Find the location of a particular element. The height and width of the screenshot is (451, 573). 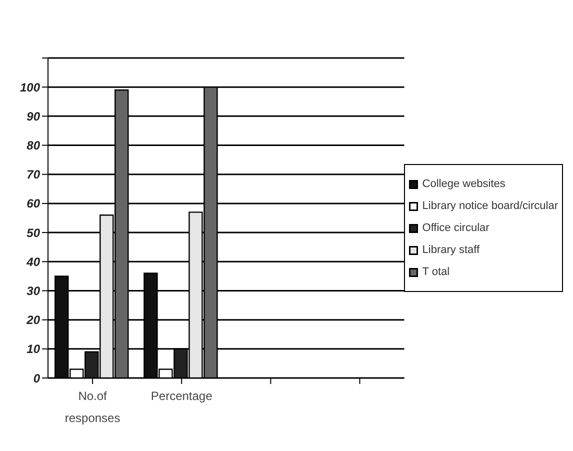

y-tick-label: 100 is located at coordinates (30, 87).